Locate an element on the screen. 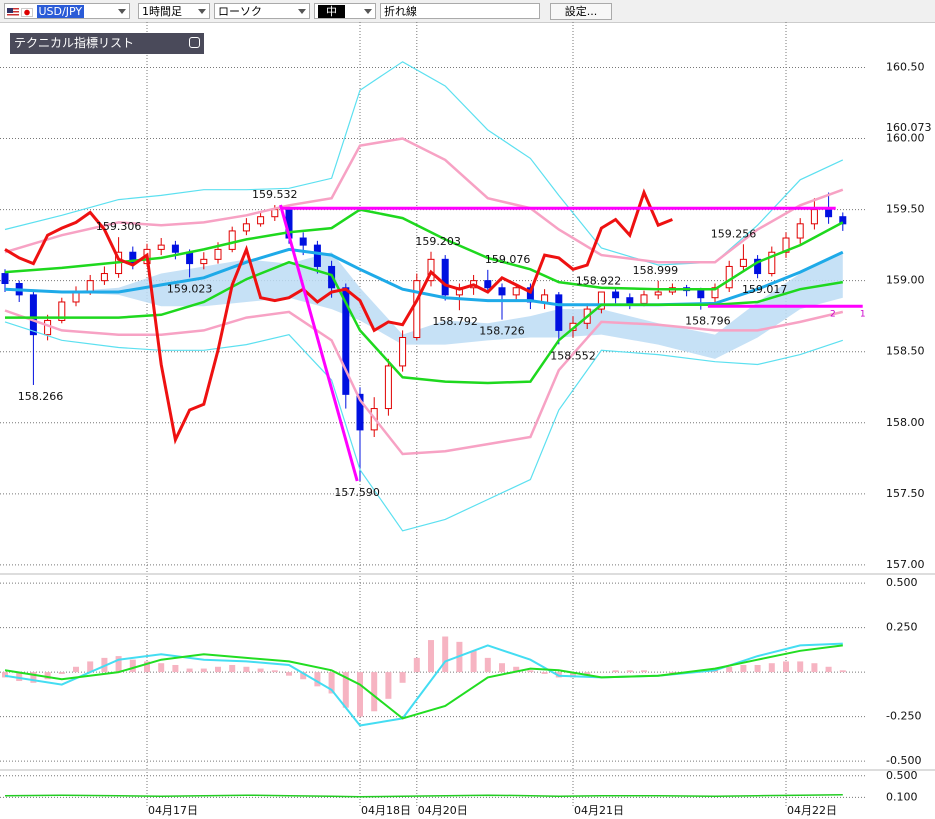  y-tick-label: 157.00 is located at coordinates (905, 564).